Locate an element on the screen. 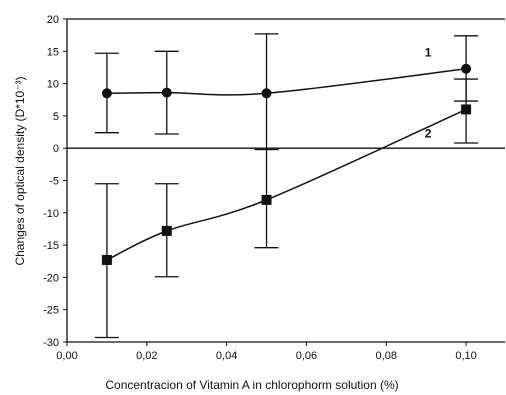 This screenshot has width=506, height=395. y-tick-label: 5 is located at coordinates (56, 117).